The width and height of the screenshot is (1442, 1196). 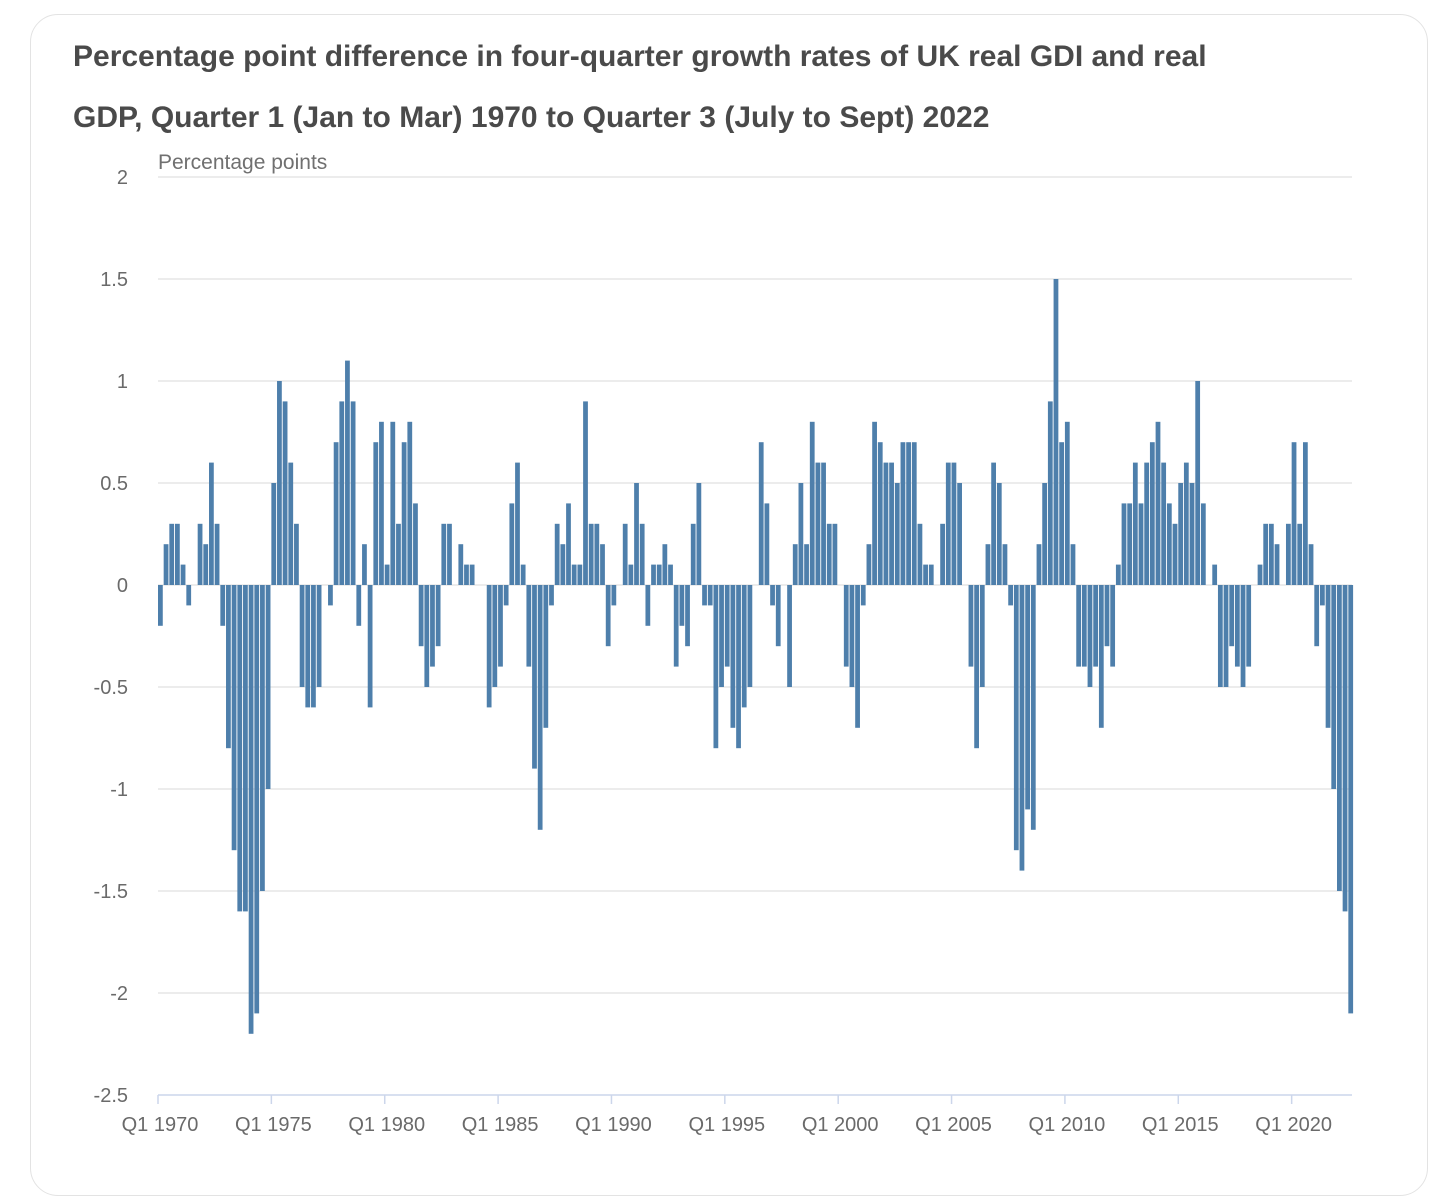 I want to click on y-tick-label: -1.5, so click(x=111, y=892).